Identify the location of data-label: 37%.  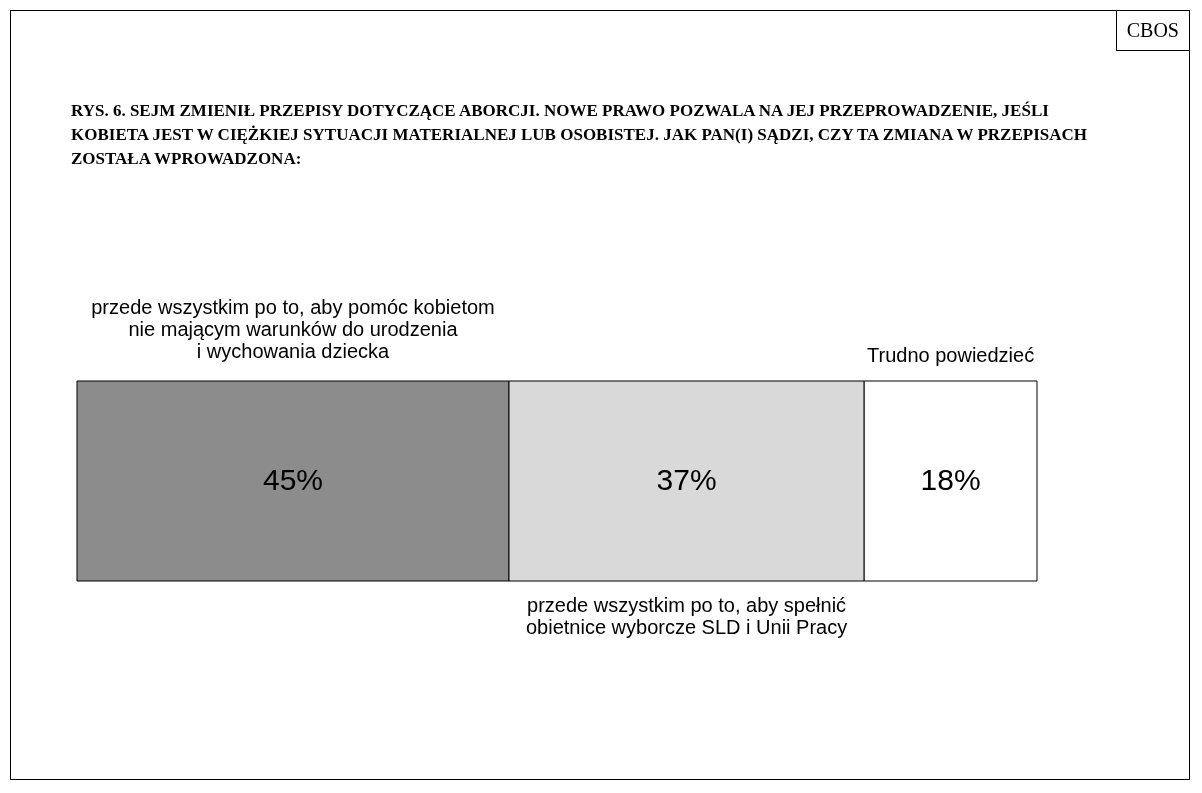
(686, 479).